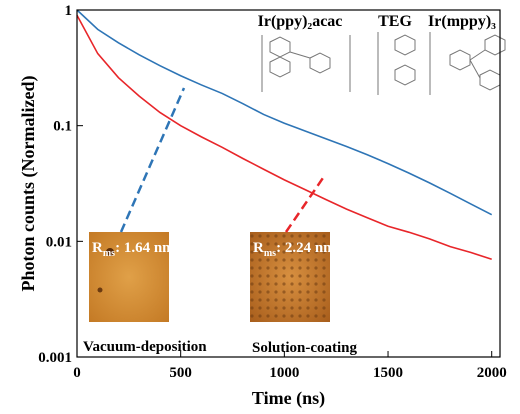  I want to click on afm-texture, so click(290, 277).